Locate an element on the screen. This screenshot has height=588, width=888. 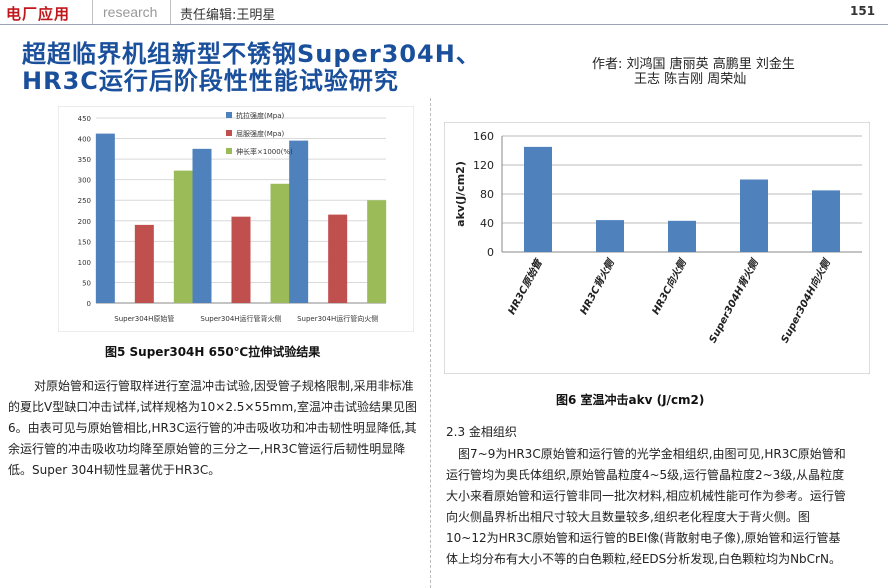
editor-credit: 责任编辑:王明星 is located at coordinates (228, 15).